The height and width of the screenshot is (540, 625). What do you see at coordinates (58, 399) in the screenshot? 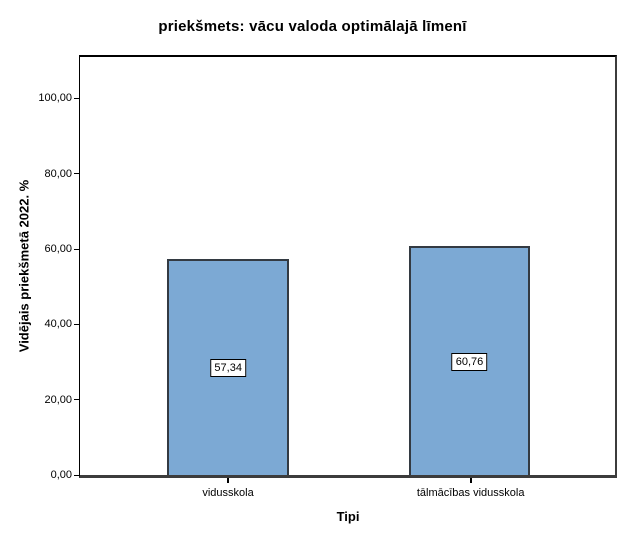
I see `y-tick-label: 20,00` at bounding box center [58, 399].